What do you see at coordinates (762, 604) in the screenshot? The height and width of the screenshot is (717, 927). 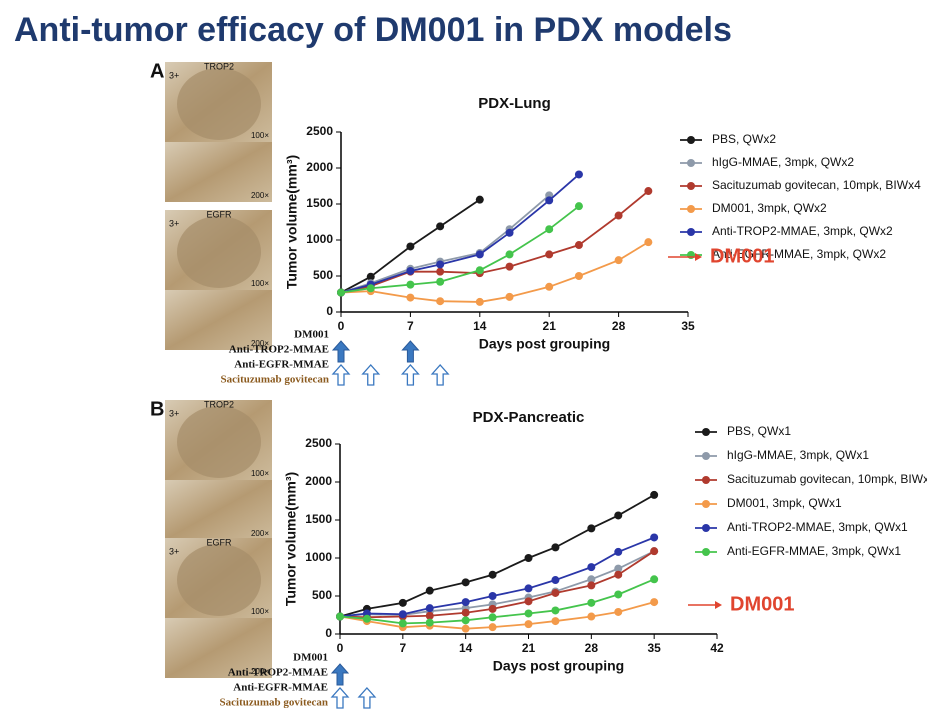 I see `annotation: DM001` at bounding box center [762, 604].